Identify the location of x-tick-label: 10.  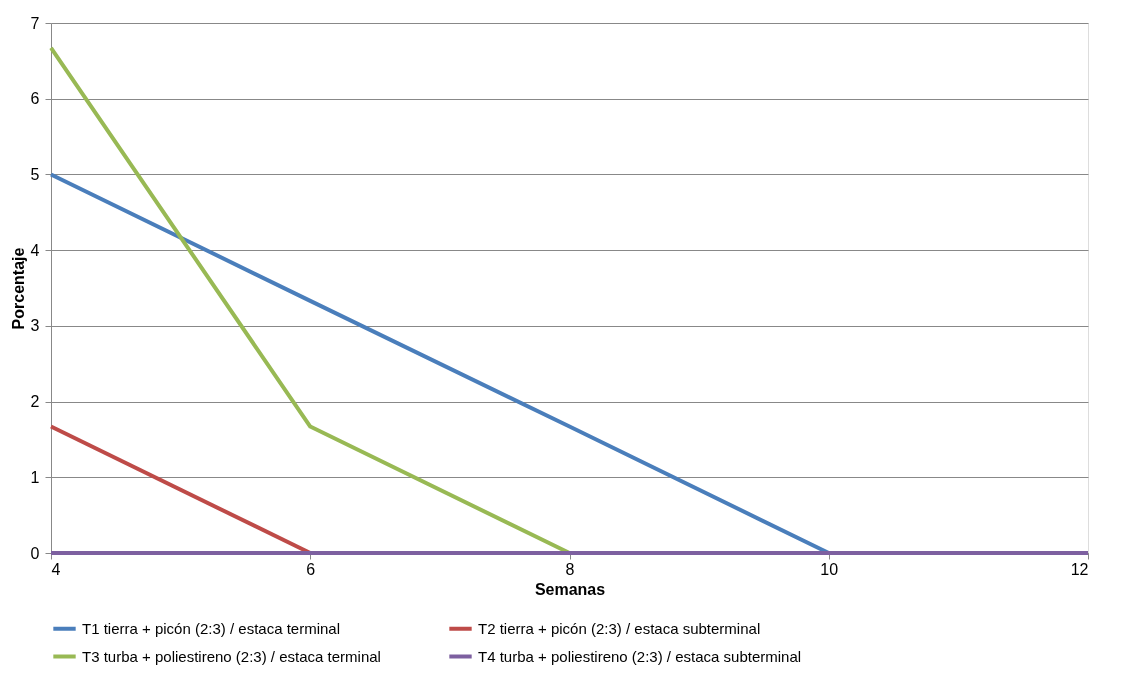
(829, 569).